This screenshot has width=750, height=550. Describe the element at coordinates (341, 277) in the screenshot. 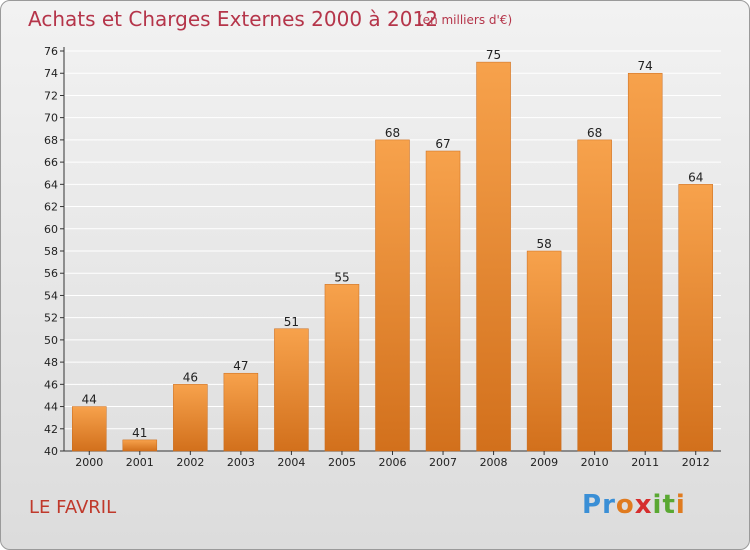

I see `data-label: 55` at that location.